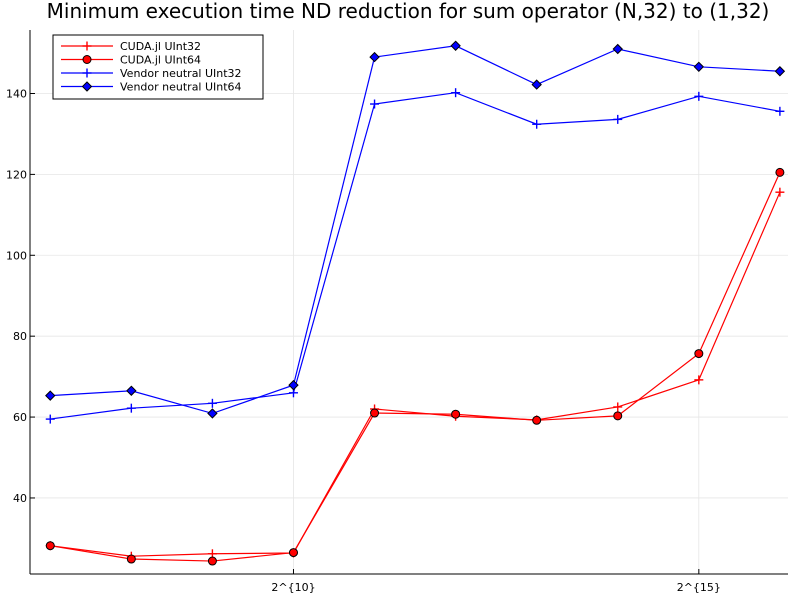  I want to click on y-tick-label: 140, so click(16, 94).